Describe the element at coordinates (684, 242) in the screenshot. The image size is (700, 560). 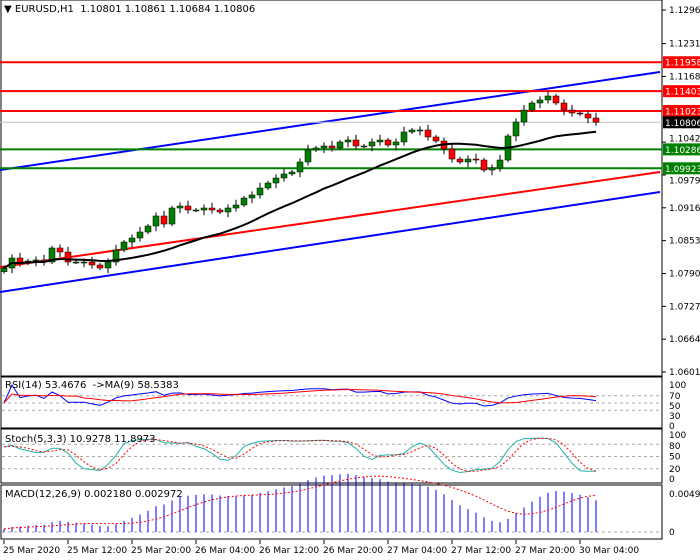
I see `price-tick-label: 1.08535` at that location.